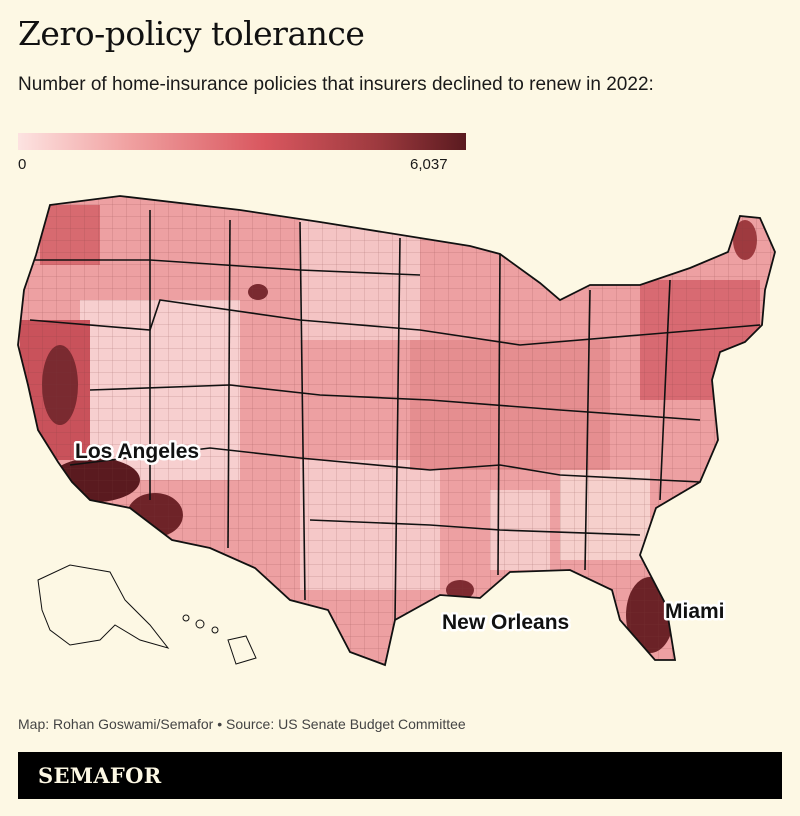 The width and height of the screenshot is (800, 816). Describe the element at coordinates (219, 639) in the screenshot. I see `hawaii-outline` at that location.